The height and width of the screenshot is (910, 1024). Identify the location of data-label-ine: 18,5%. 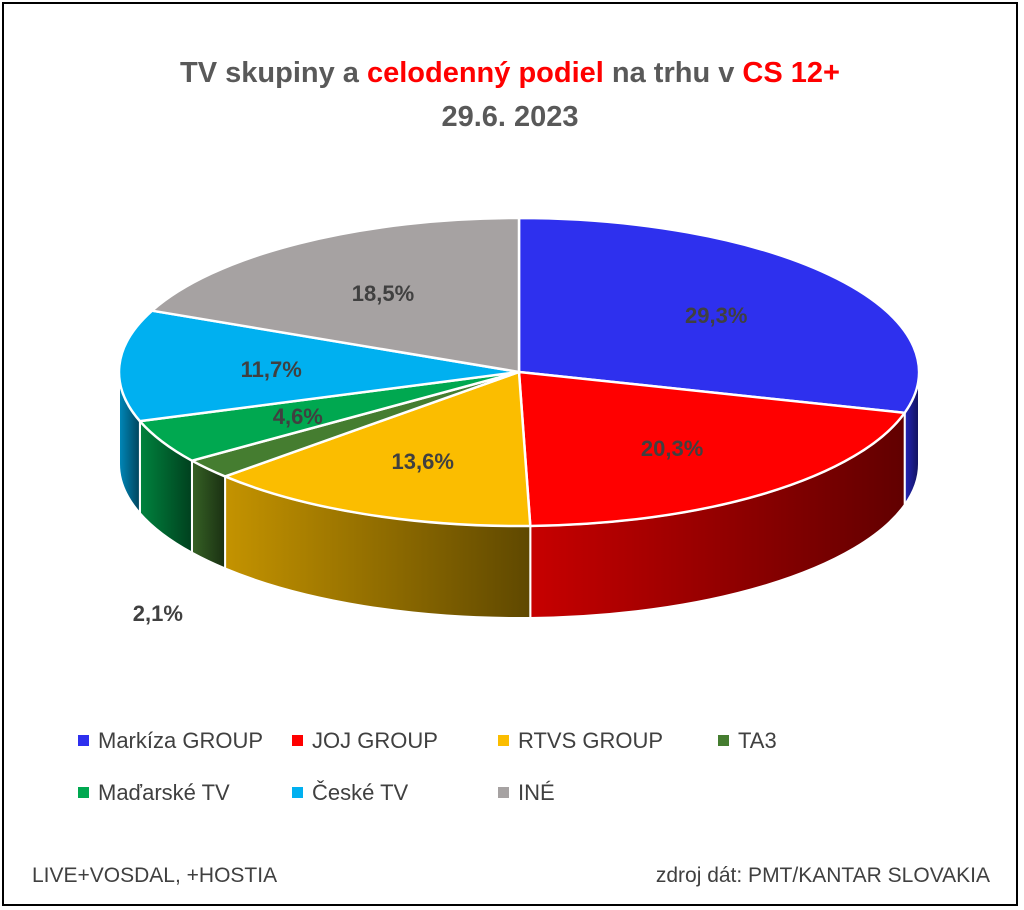
(383, 293).